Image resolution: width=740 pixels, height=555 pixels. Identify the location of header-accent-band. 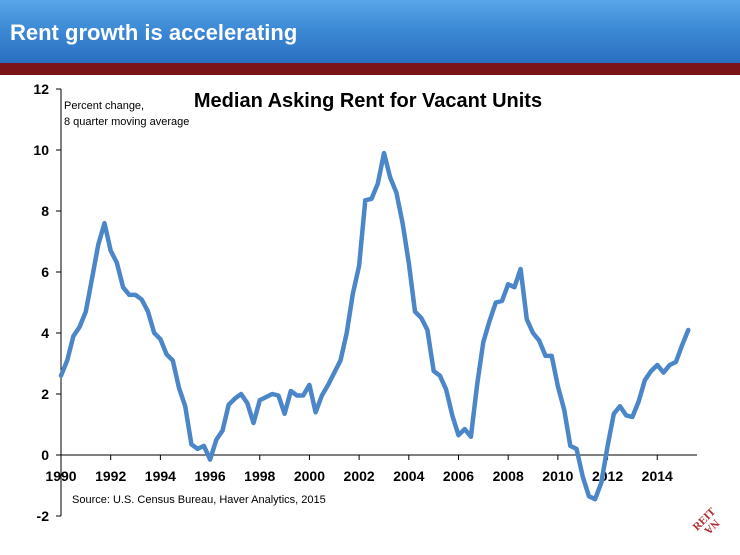
(370, 69).